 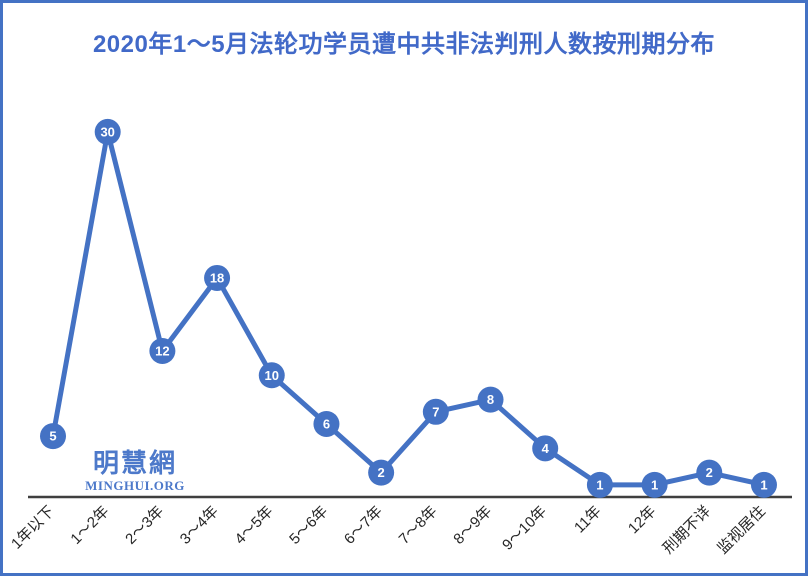 What do you see at coordinates (418, 525) in the screenshot?
I see `x-axis-tick-label: 7～8年` at bounding box center [418, 525].